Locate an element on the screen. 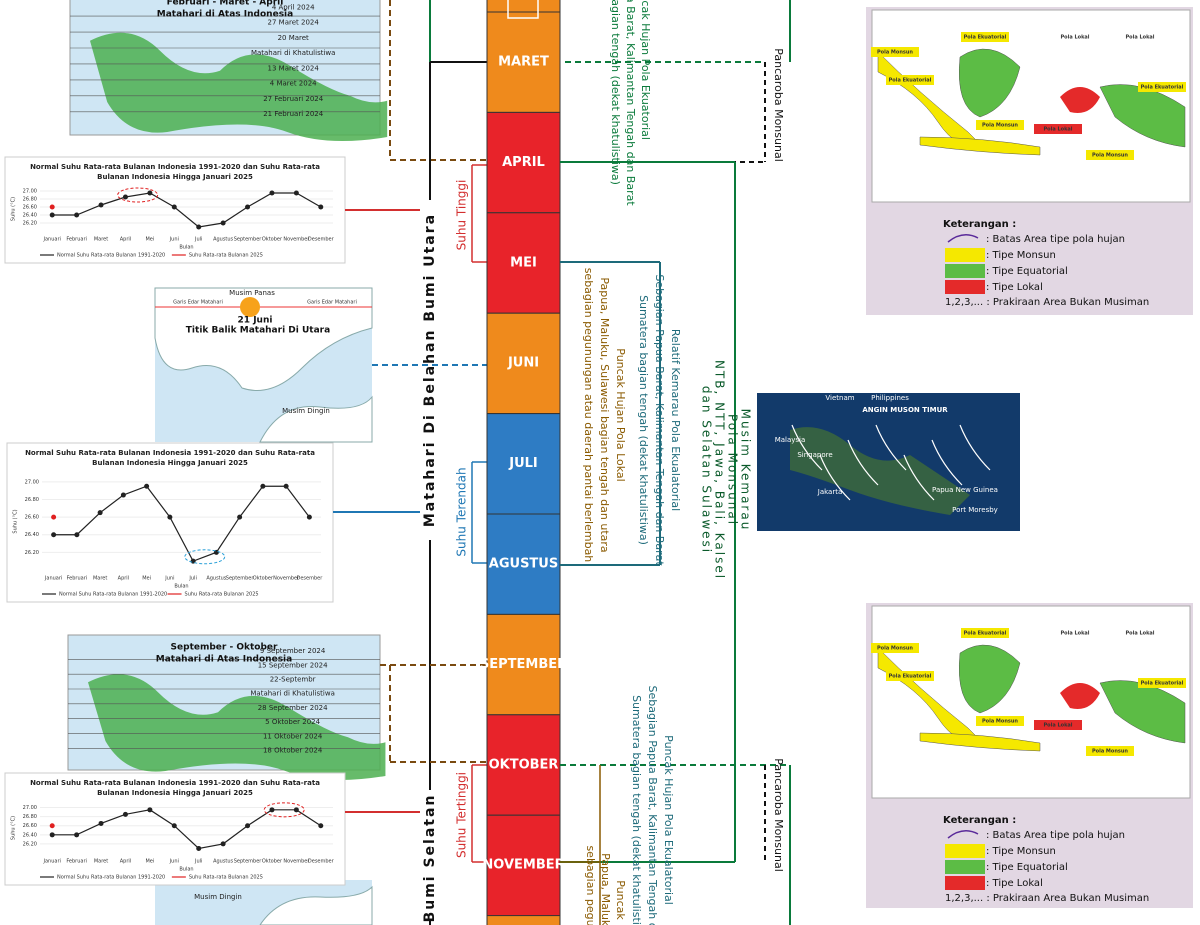  label: Mei is located at coordinates (149, 240).